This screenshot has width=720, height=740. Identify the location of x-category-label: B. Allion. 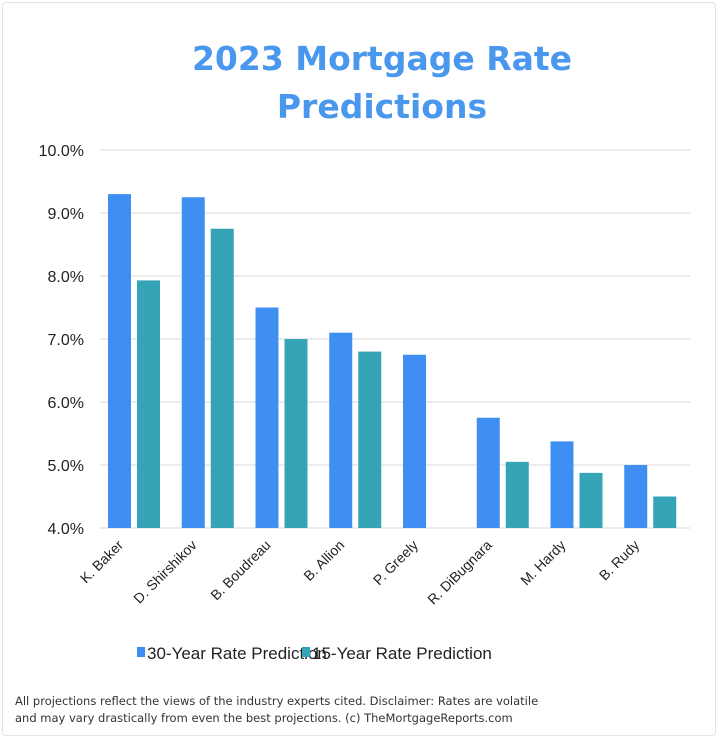
(323, 560).